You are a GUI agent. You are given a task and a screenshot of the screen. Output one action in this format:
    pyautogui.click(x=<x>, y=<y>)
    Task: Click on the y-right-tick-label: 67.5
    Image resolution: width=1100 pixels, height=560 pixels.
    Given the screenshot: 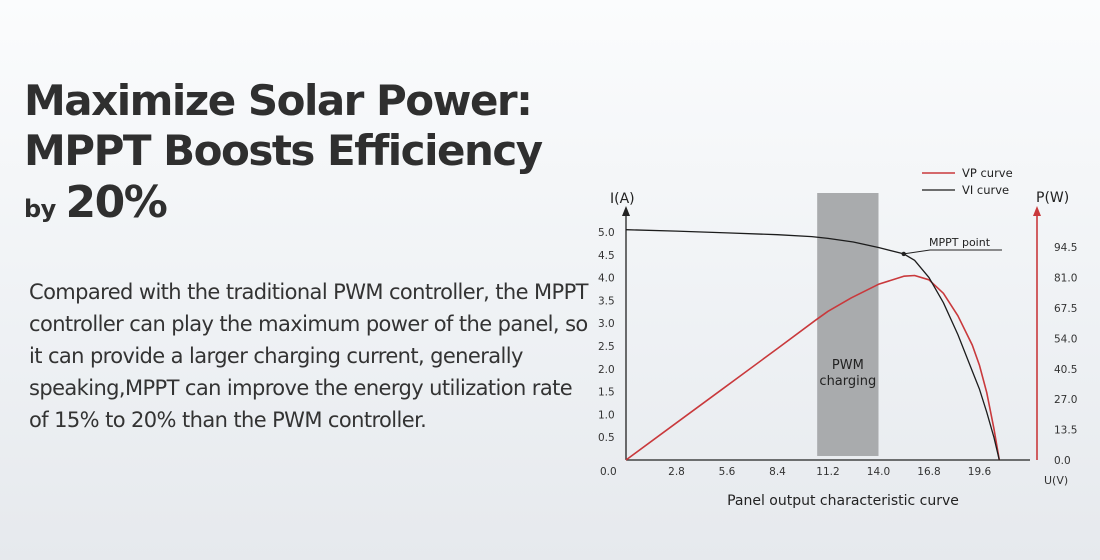 What is the action you would take?
    pyautogui.click(x=1065, y=309)
    